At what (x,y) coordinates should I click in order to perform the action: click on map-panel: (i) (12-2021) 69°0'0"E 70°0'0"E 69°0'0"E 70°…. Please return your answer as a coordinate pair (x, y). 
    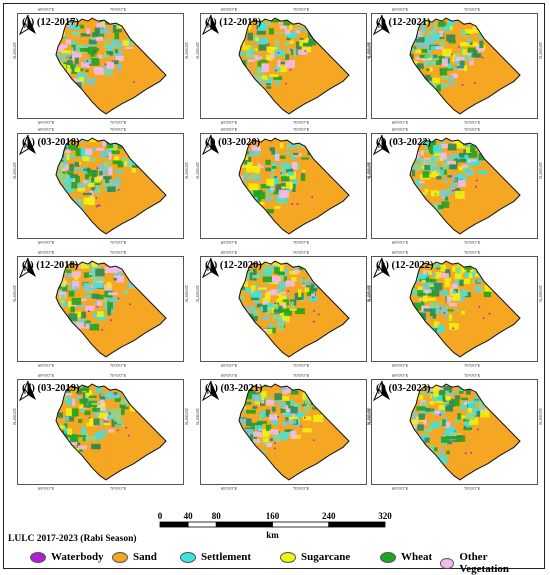
    Looking at the image, I should click on (454, 66).